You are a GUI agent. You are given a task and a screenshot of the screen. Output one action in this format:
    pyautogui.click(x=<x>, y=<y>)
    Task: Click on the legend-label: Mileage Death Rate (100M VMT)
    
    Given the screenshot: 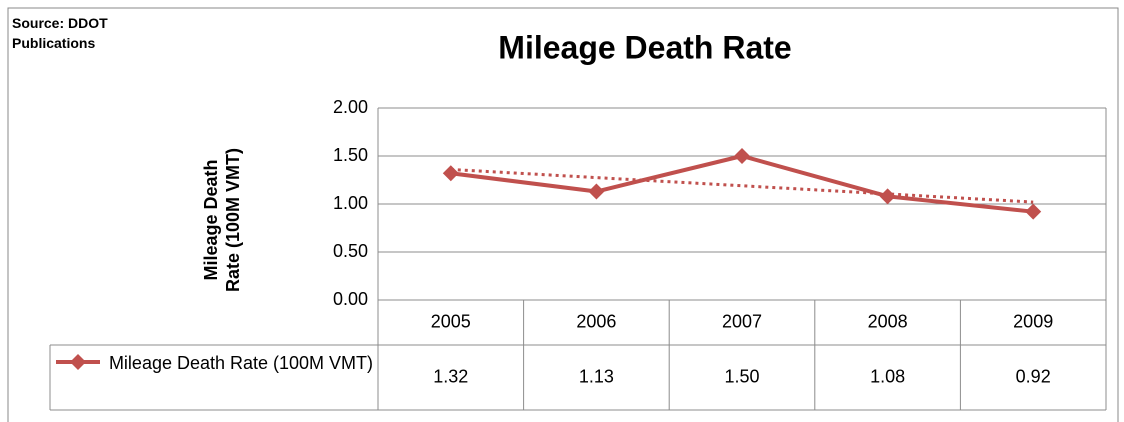 What is the action you would take?
    pyautogui.click(x=241, y=363)
    